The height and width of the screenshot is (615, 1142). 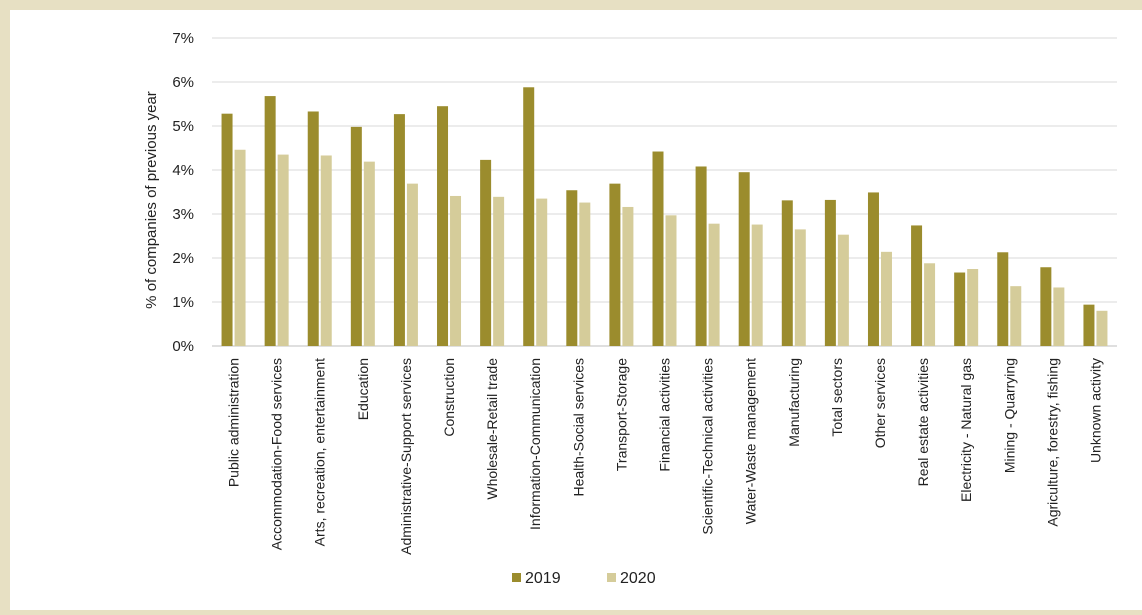 I want to click on y-tick-label: 6%, so click(x=183, y=82).